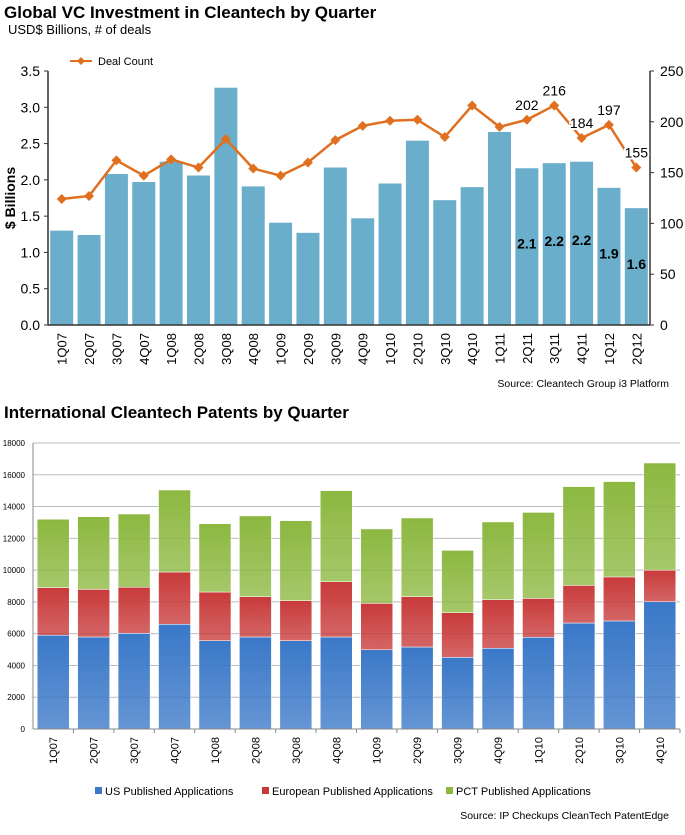  I want to click on x-tick-label: 1Q11, so click(500, 348).